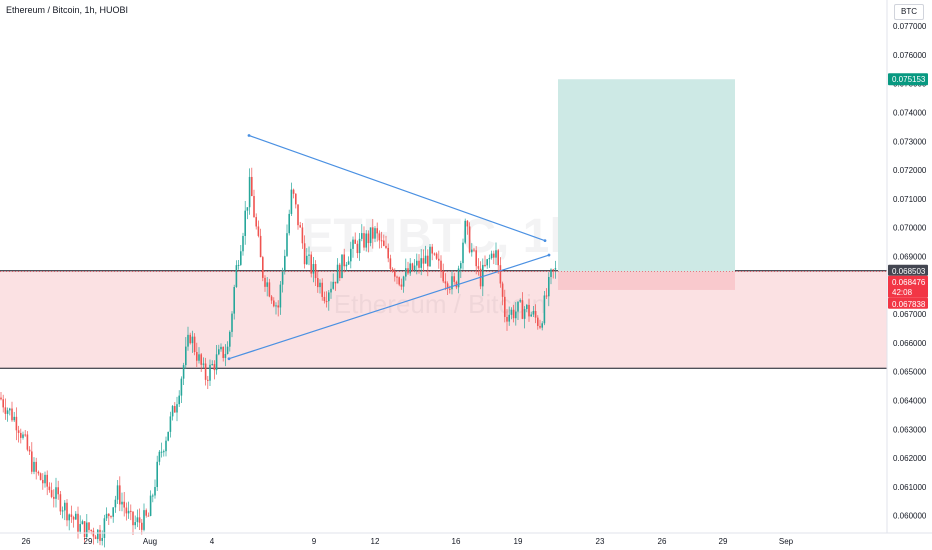  What do you see at coordinates (910, 112) in the screenshot?
I see `y-tick-label: 0.074000` at bounding box center [910, 112].